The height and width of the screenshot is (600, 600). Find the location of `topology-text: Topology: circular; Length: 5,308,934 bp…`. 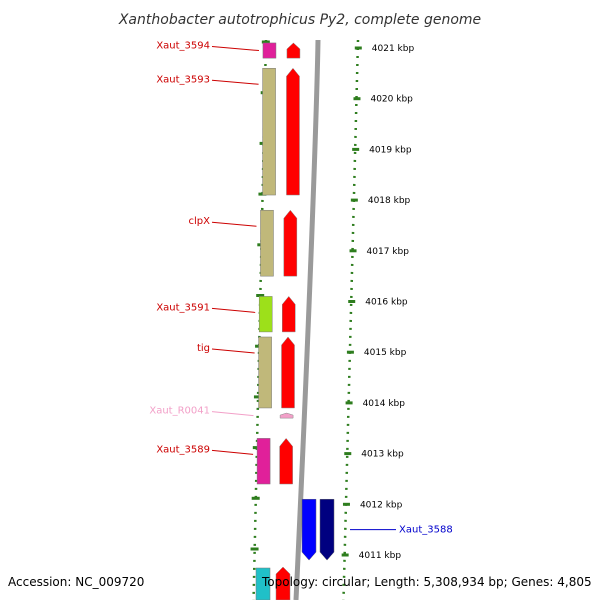

topology-text: Topology: circular; Length: 5,308,934 bp… is located at coordinates (426, 582).